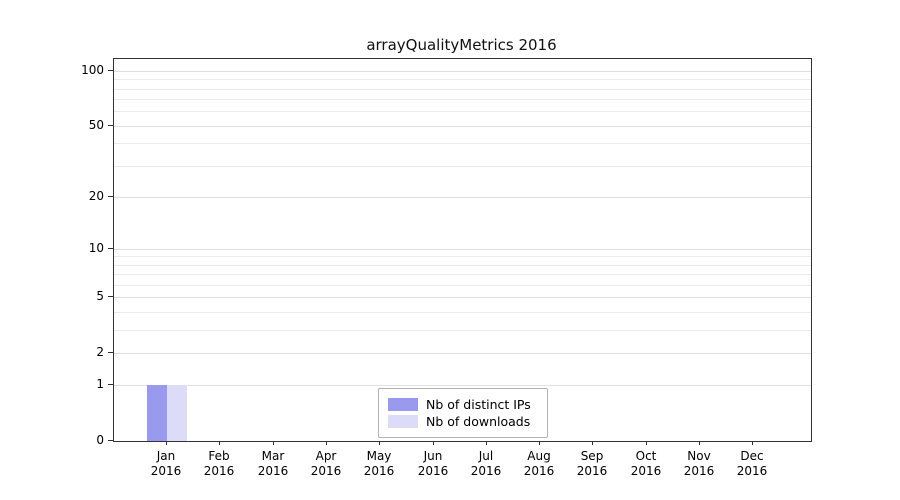 The height and width of the screenshot is (500, 900). Describe the element at coordinates (100, 352) in the screenshot. I see `y-tick-label: 2` at that location.